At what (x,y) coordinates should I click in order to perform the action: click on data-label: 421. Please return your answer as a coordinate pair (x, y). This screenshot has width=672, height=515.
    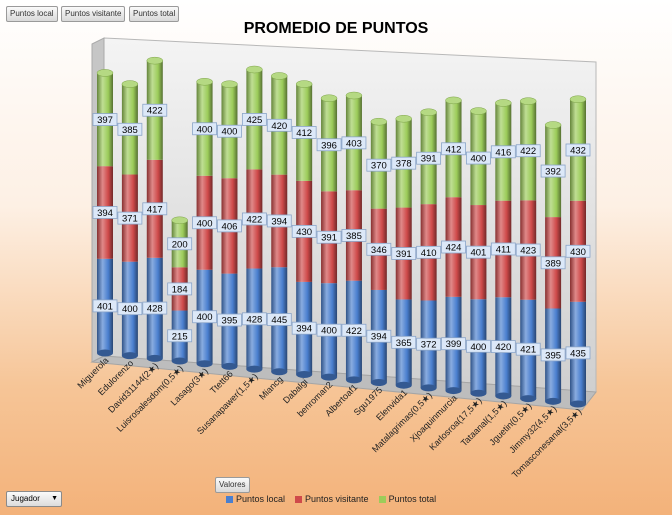
    Looking at the image, I should click on (528, 350).